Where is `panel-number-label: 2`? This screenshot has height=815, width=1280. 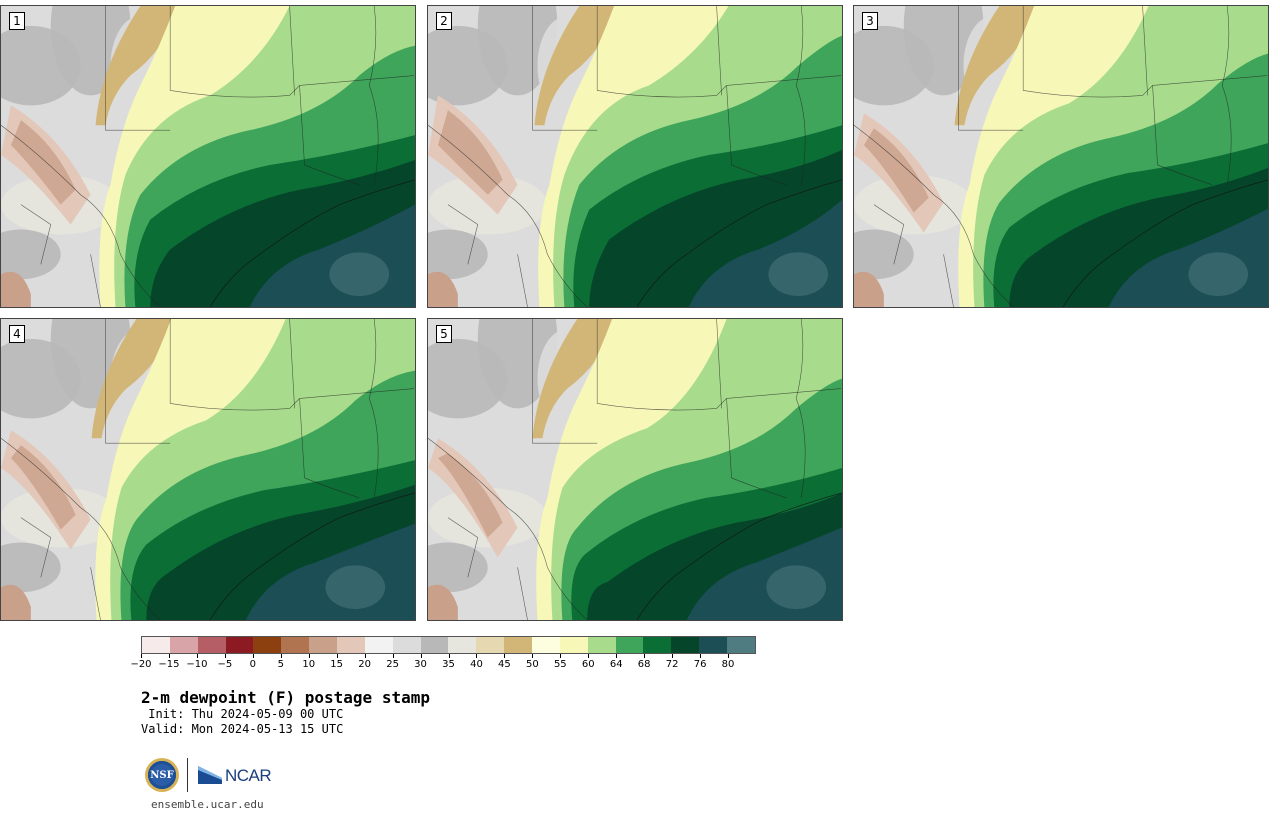
panel-number-label: 2 is located at coordinates (444, 21).